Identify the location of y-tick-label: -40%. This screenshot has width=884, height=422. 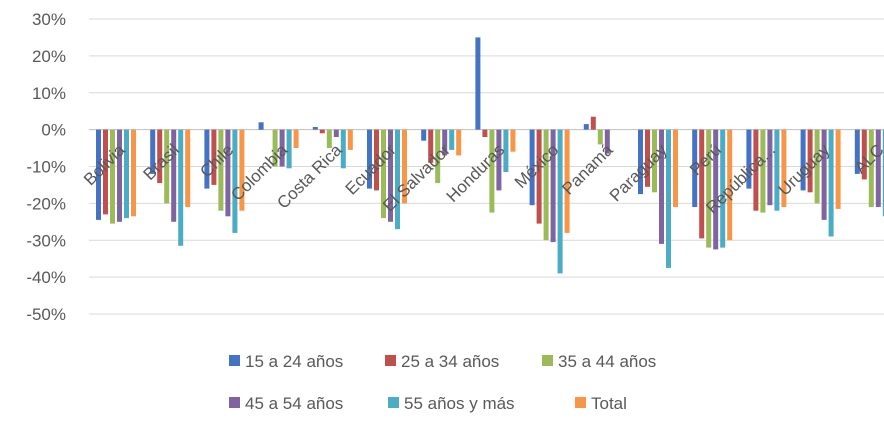
(46, 277).